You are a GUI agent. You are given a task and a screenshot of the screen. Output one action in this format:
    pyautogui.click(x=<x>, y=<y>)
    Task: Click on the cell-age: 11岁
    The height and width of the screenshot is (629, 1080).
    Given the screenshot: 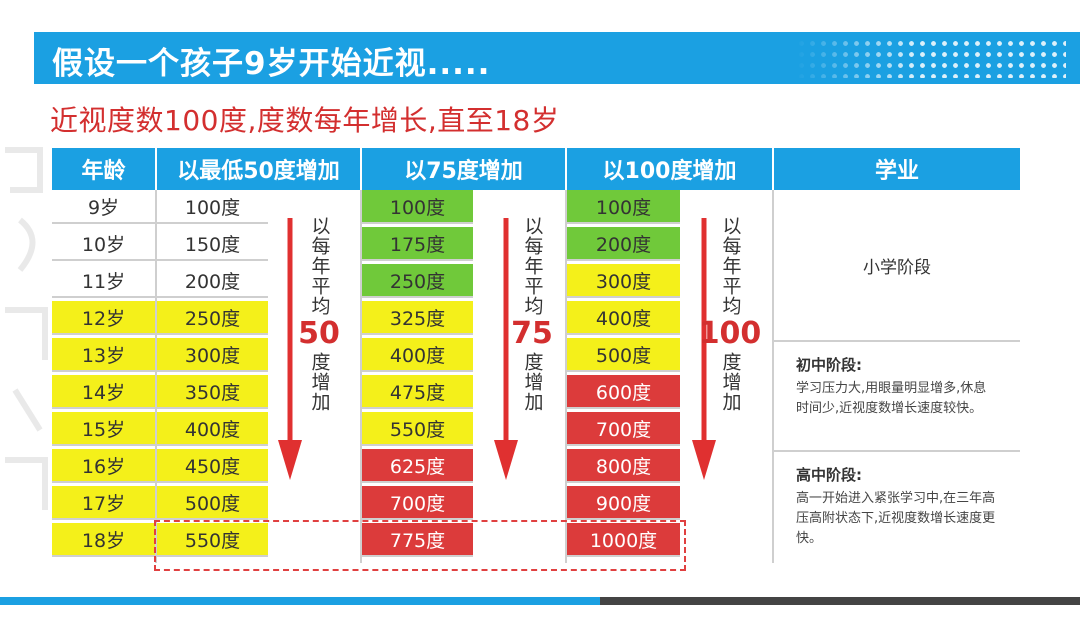 What is the action you would take?
    pyautogui.click(x=103, y=281)
    